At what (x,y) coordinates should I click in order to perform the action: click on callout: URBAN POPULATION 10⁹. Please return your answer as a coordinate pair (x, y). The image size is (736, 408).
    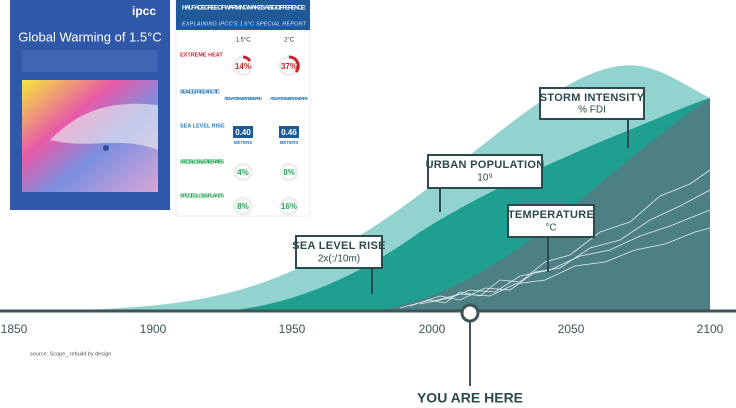
    Looking at the image, I should click on (485, 183).